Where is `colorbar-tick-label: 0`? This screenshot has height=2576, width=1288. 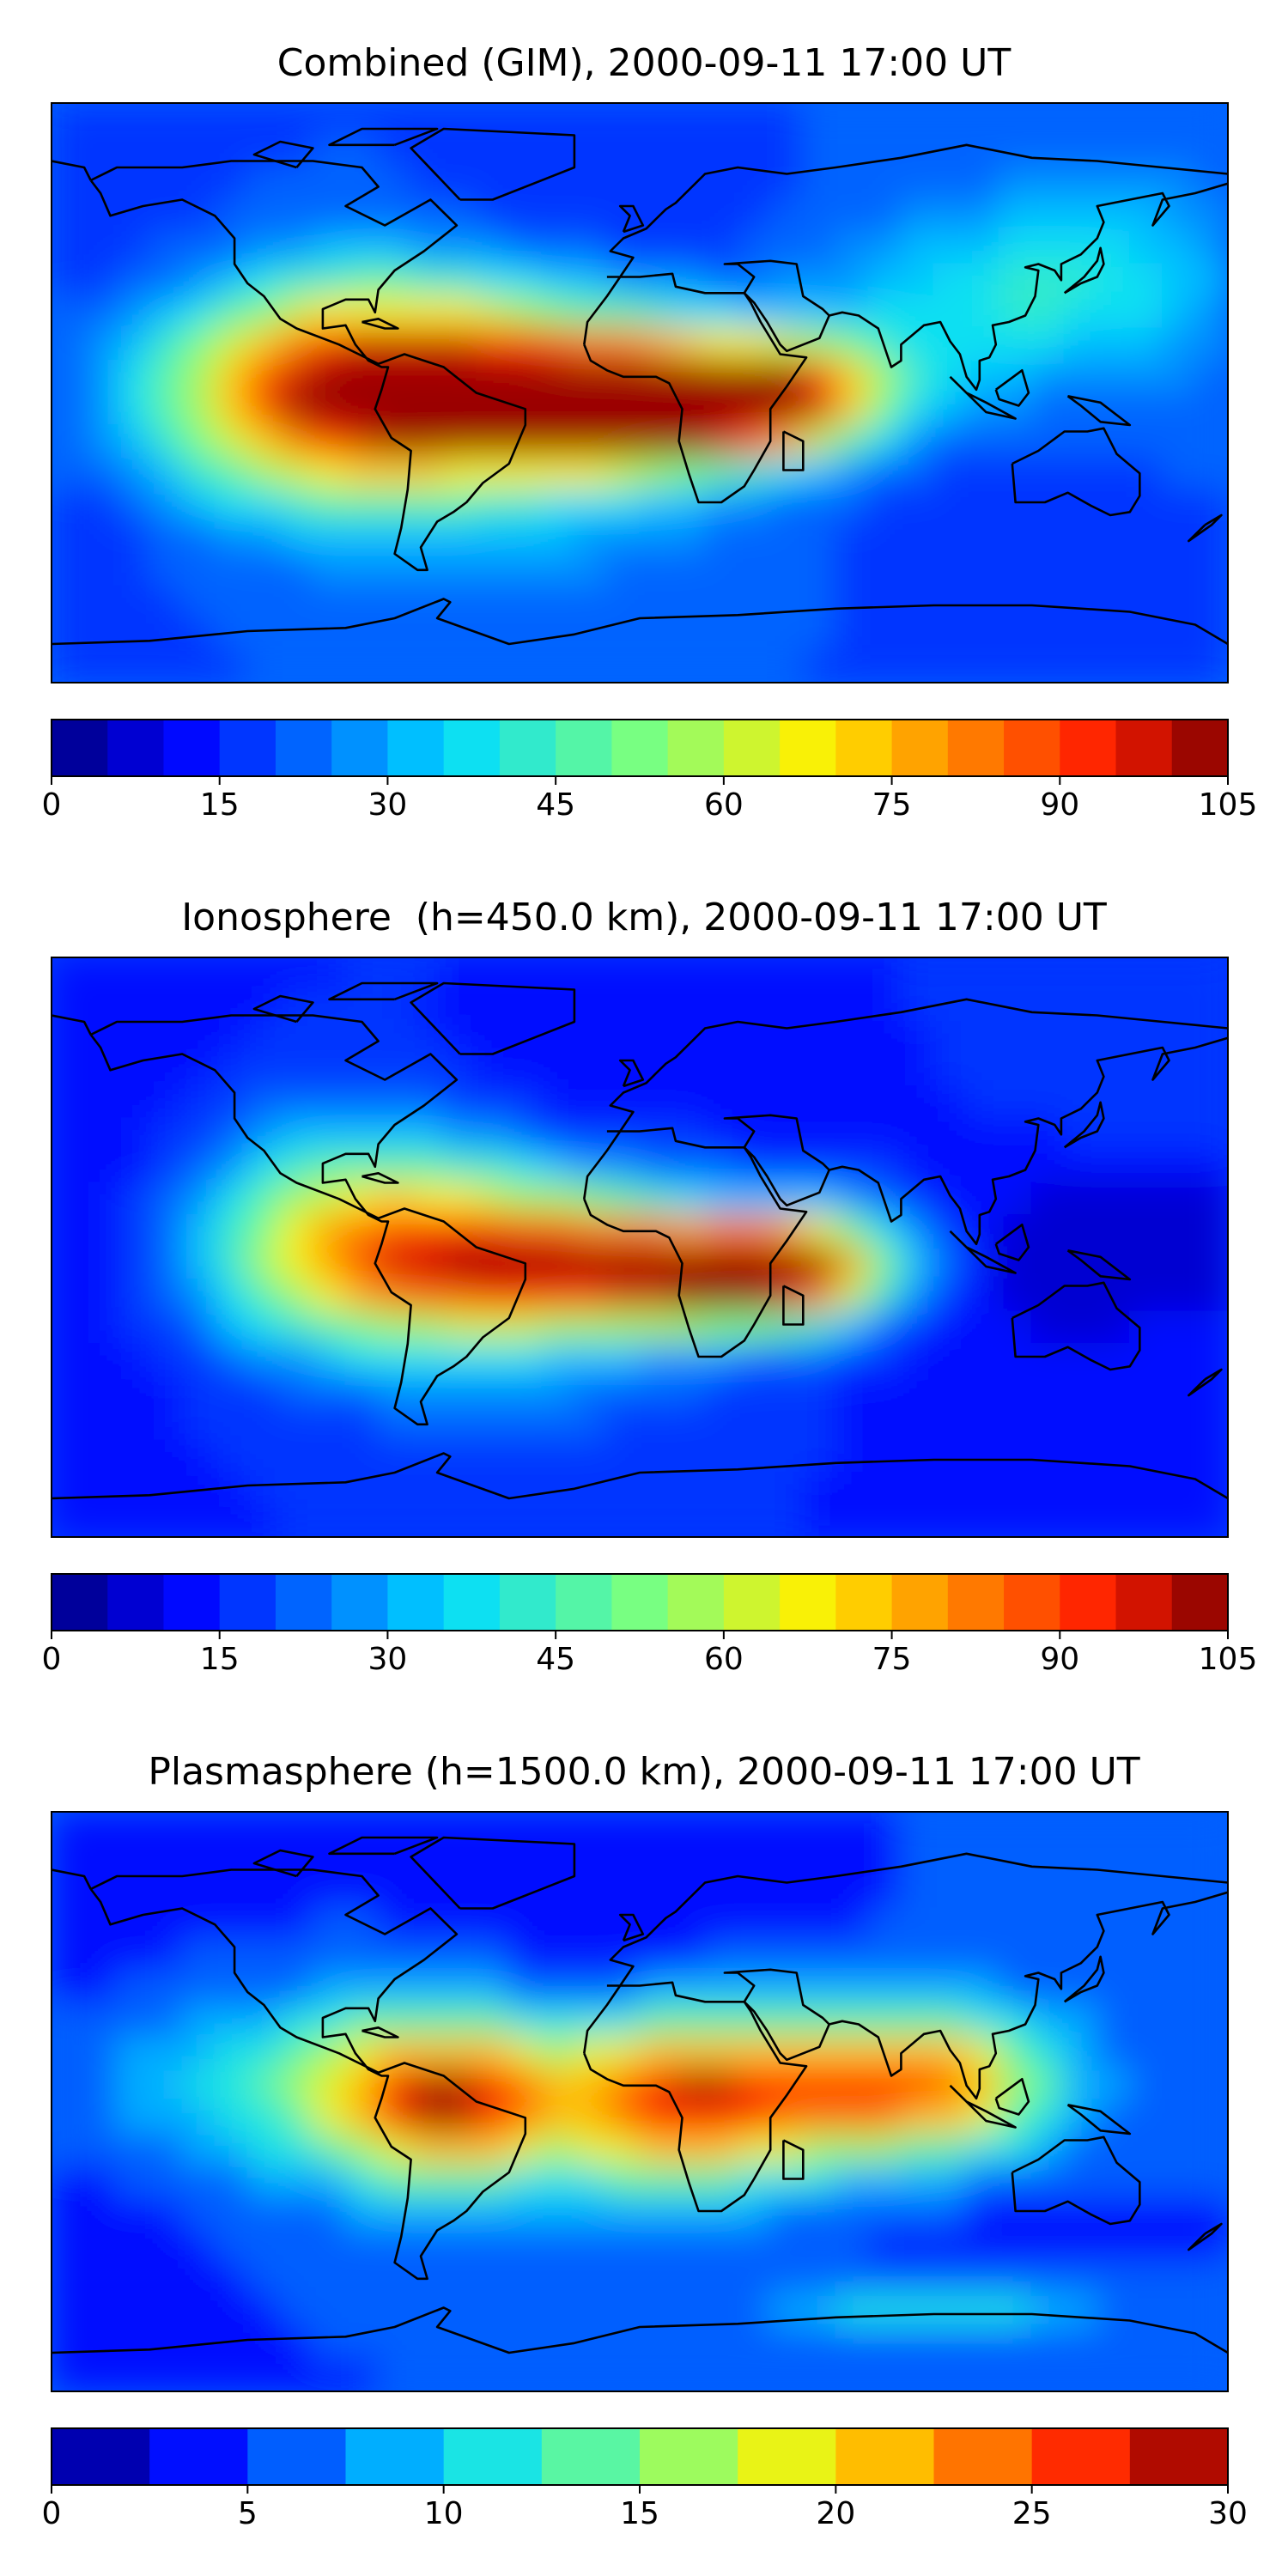
colorbar-tick-label: 0 is located at coordinates (52, 1660).